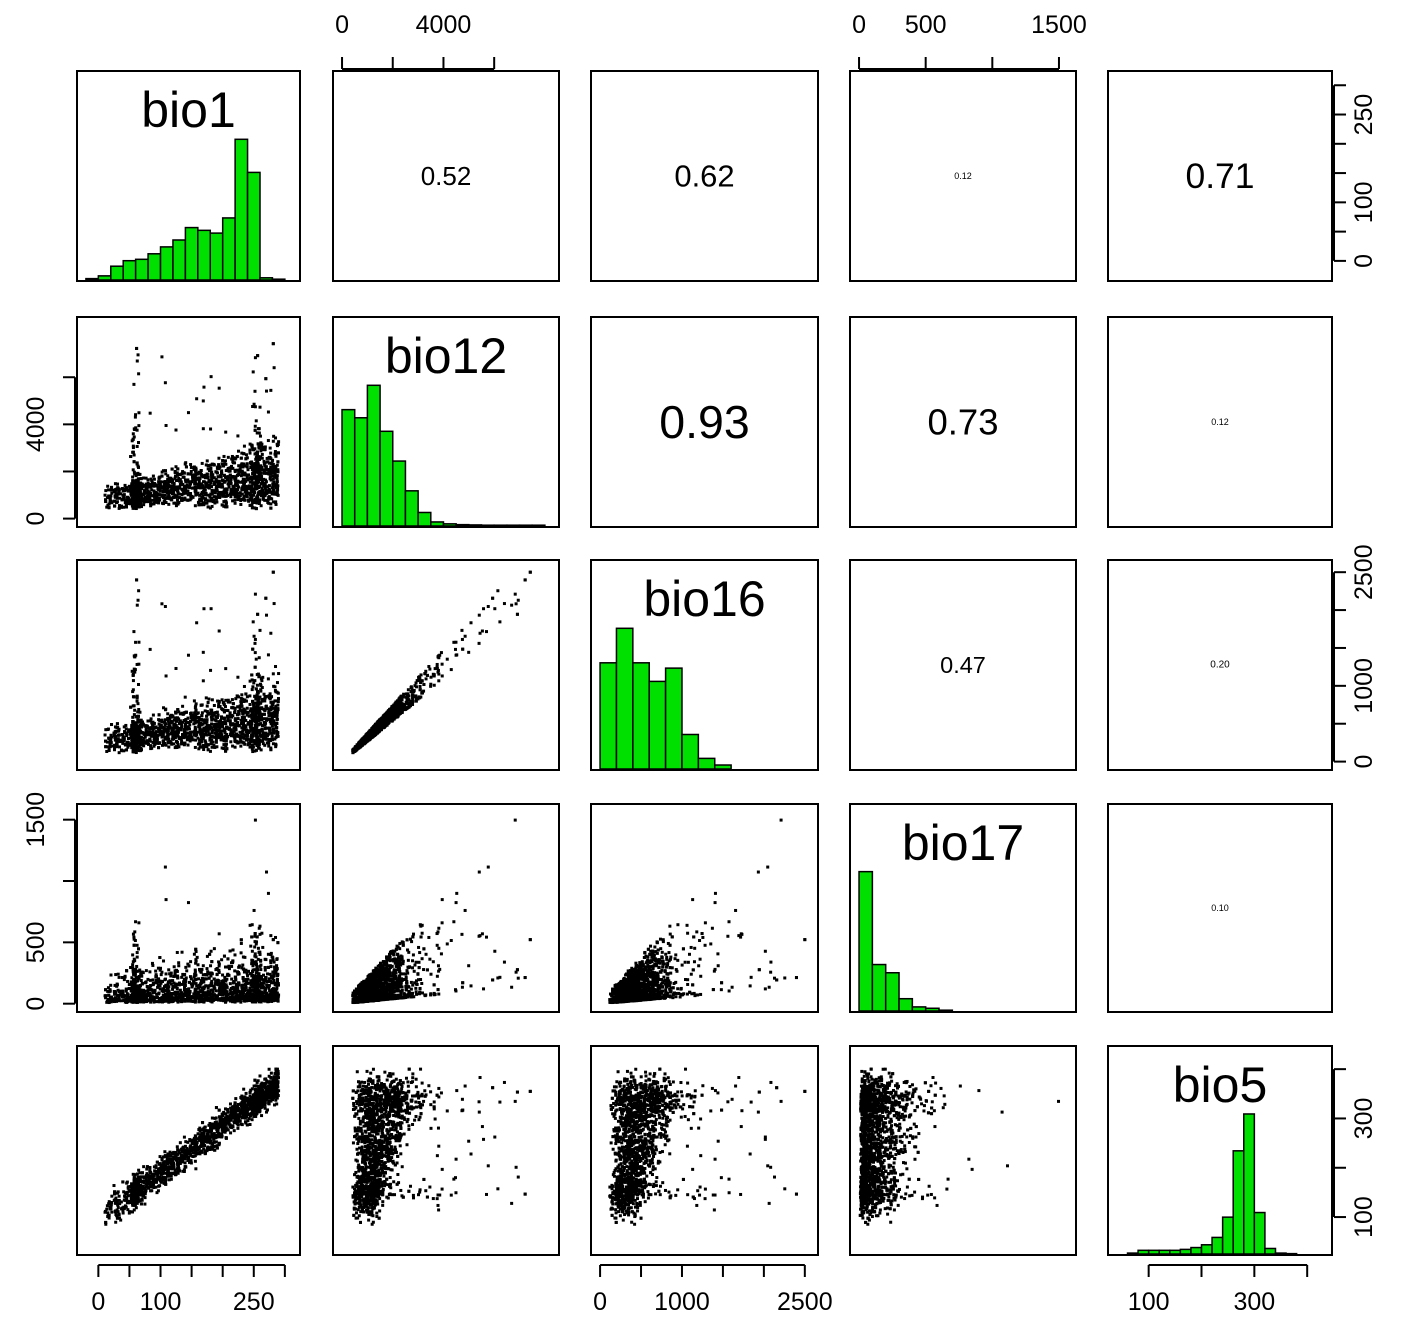  What do you see at coordinates (1220, 422) in the screenshot?
I see `panel-bio12-bio5` at bounding box center [1220, 422].